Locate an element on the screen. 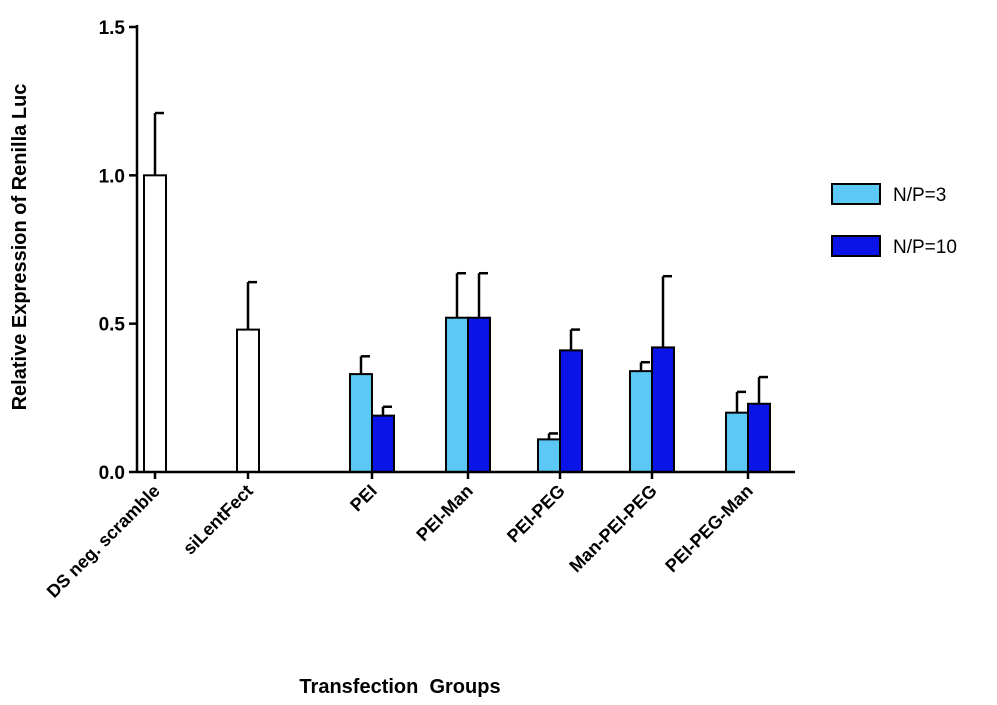 This screenshot has width=997, height=705. y-tick-label-0: 0.0 is located at coordinates (112, 473).